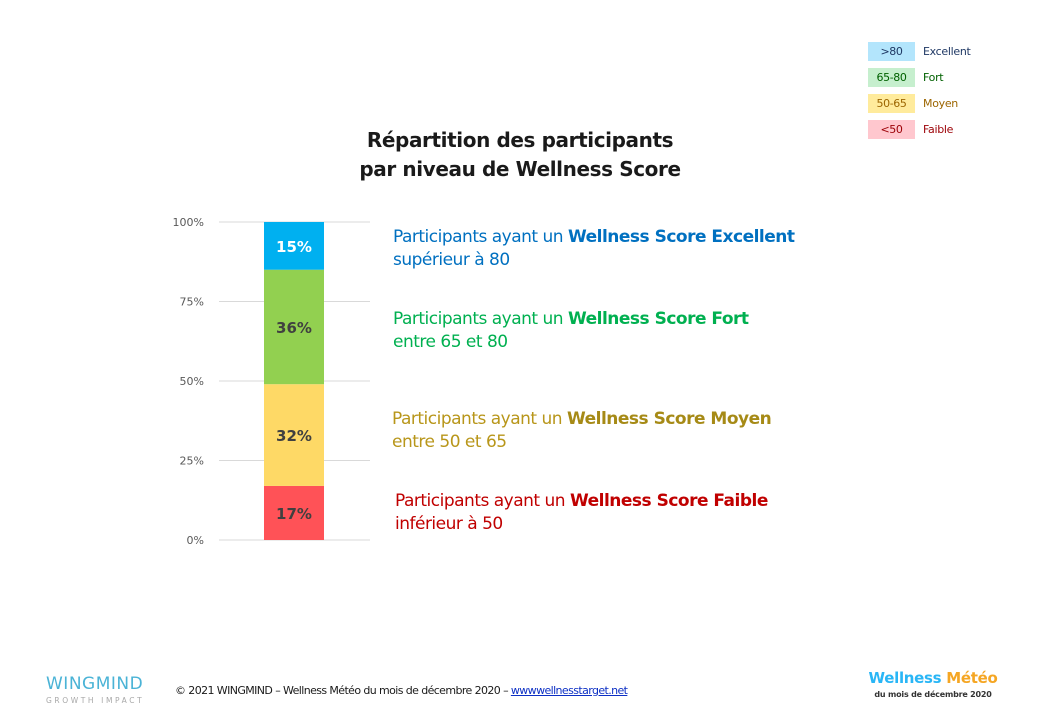  Describe the element at coordinates (520, 140) in the screenshot. I see `chart-title-line-1: Répartition des participants` at that location.